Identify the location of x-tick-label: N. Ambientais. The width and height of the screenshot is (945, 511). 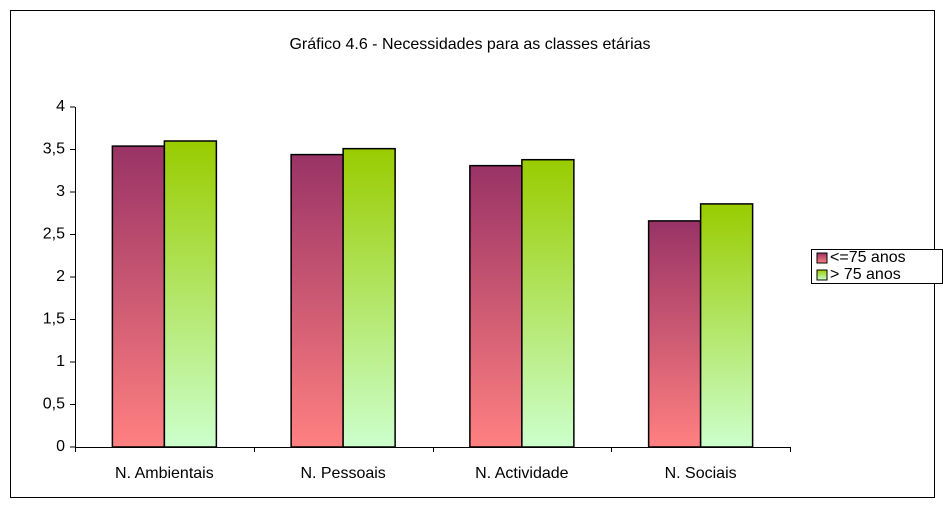
(164, 473).